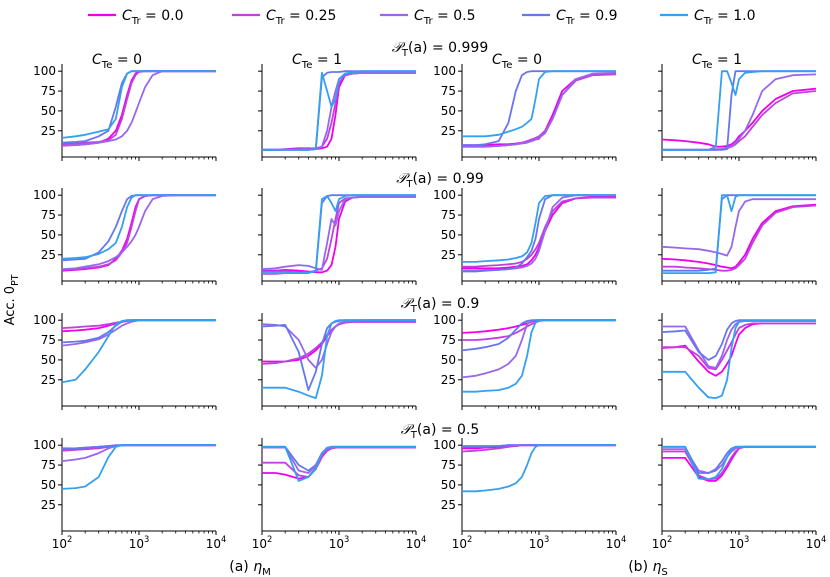 This screenshot has height=577, width=830. I want to click on group-label: (b) ηS, so click(648, 568).